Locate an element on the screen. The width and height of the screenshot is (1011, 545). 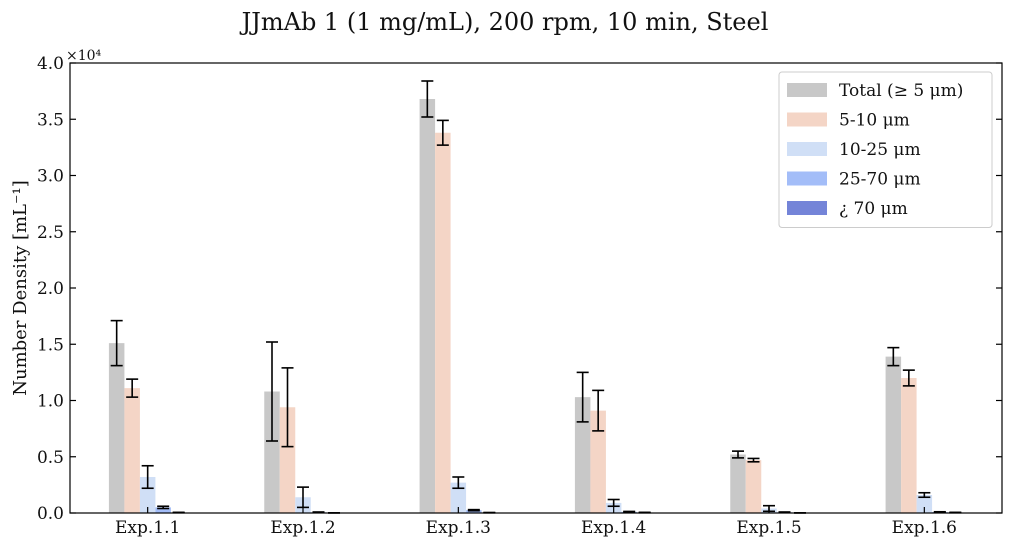
y-tick-label: 0.0 is located at coordinates (50, 514).